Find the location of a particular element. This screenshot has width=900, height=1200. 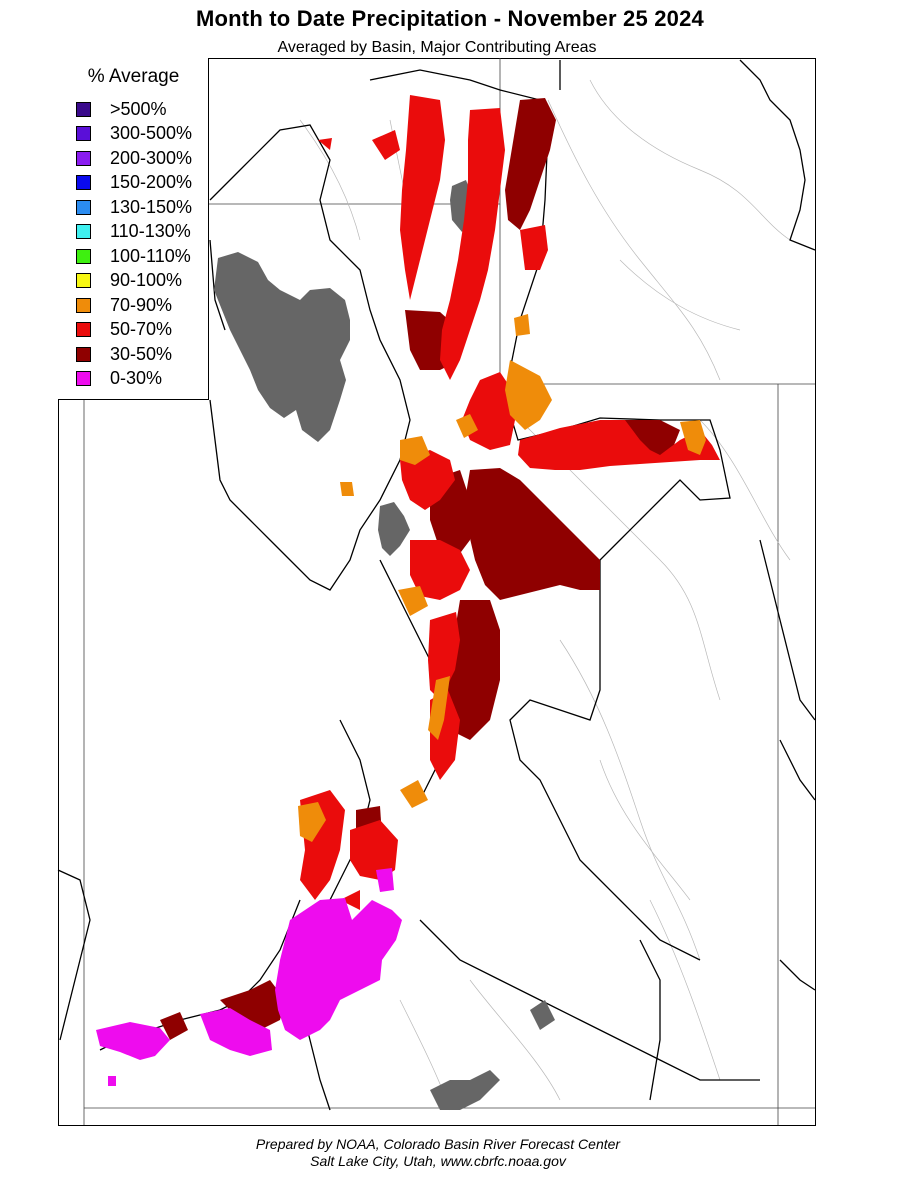

legend-item: 90-100% is located at coordinates (129, 281).